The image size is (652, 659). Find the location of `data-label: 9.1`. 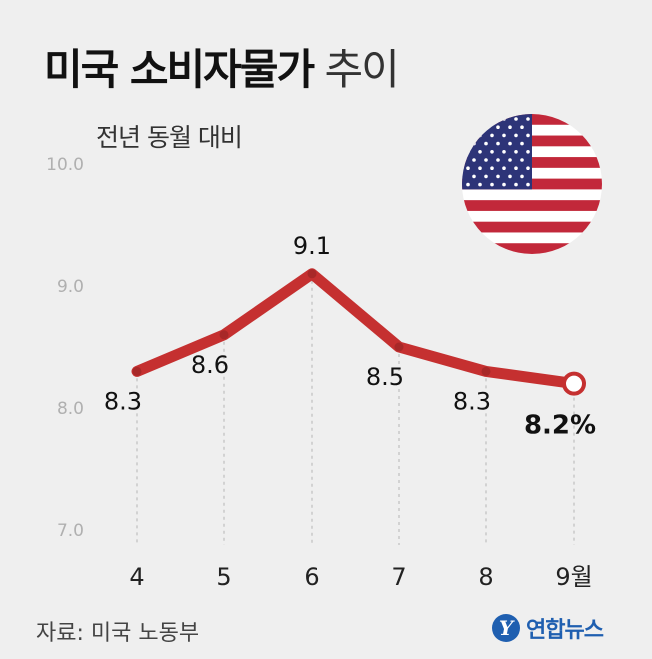

data-label: 9.1 is located at coordinates (312, 246).